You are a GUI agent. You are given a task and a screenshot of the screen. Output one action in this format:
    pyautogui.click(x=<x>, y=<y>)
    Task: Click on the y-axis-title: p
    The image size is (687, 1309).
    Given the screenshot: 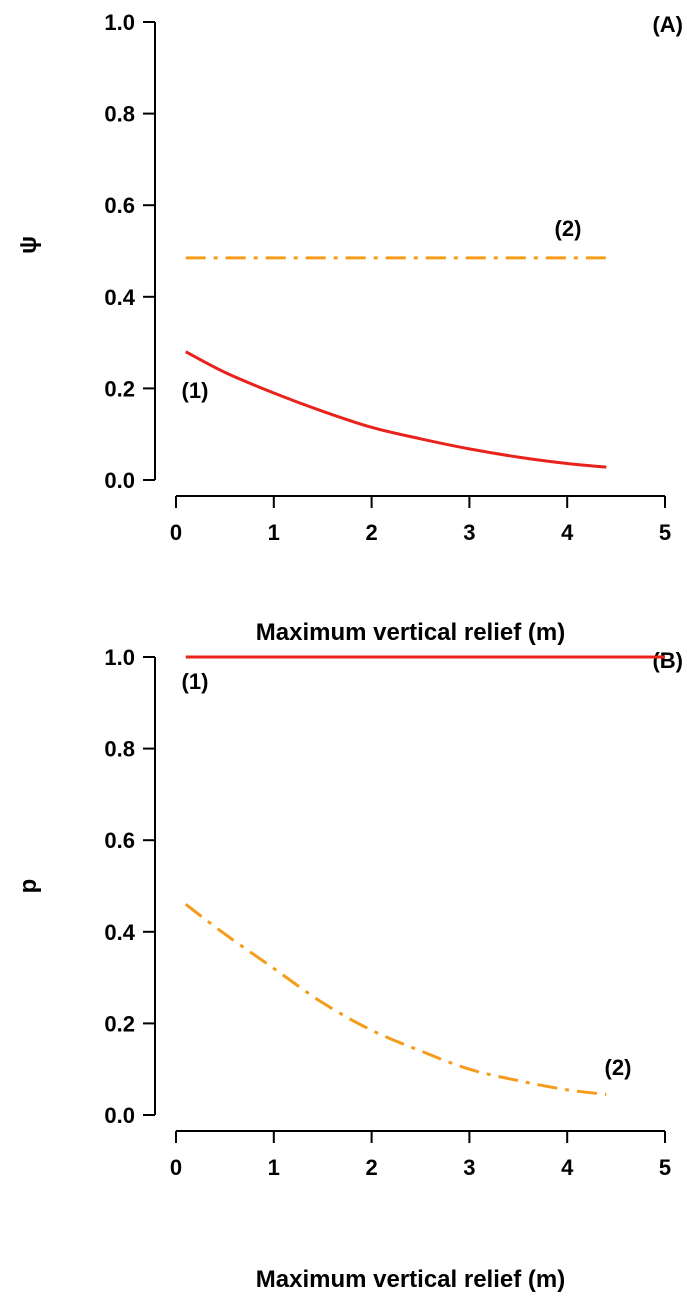 What is the action you would take?
    pyautogui.click(x=28, y=886)
    